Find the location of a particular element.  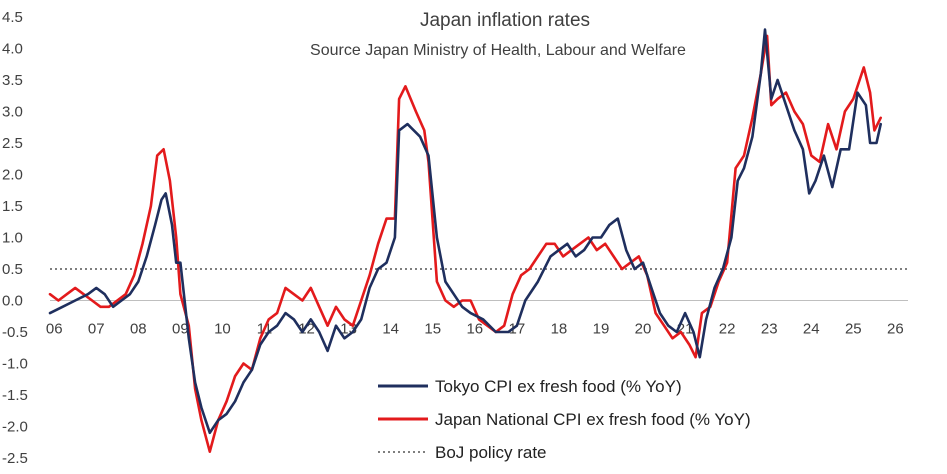

y-tick-label: -2.5 is located at coordinates (15, 458).